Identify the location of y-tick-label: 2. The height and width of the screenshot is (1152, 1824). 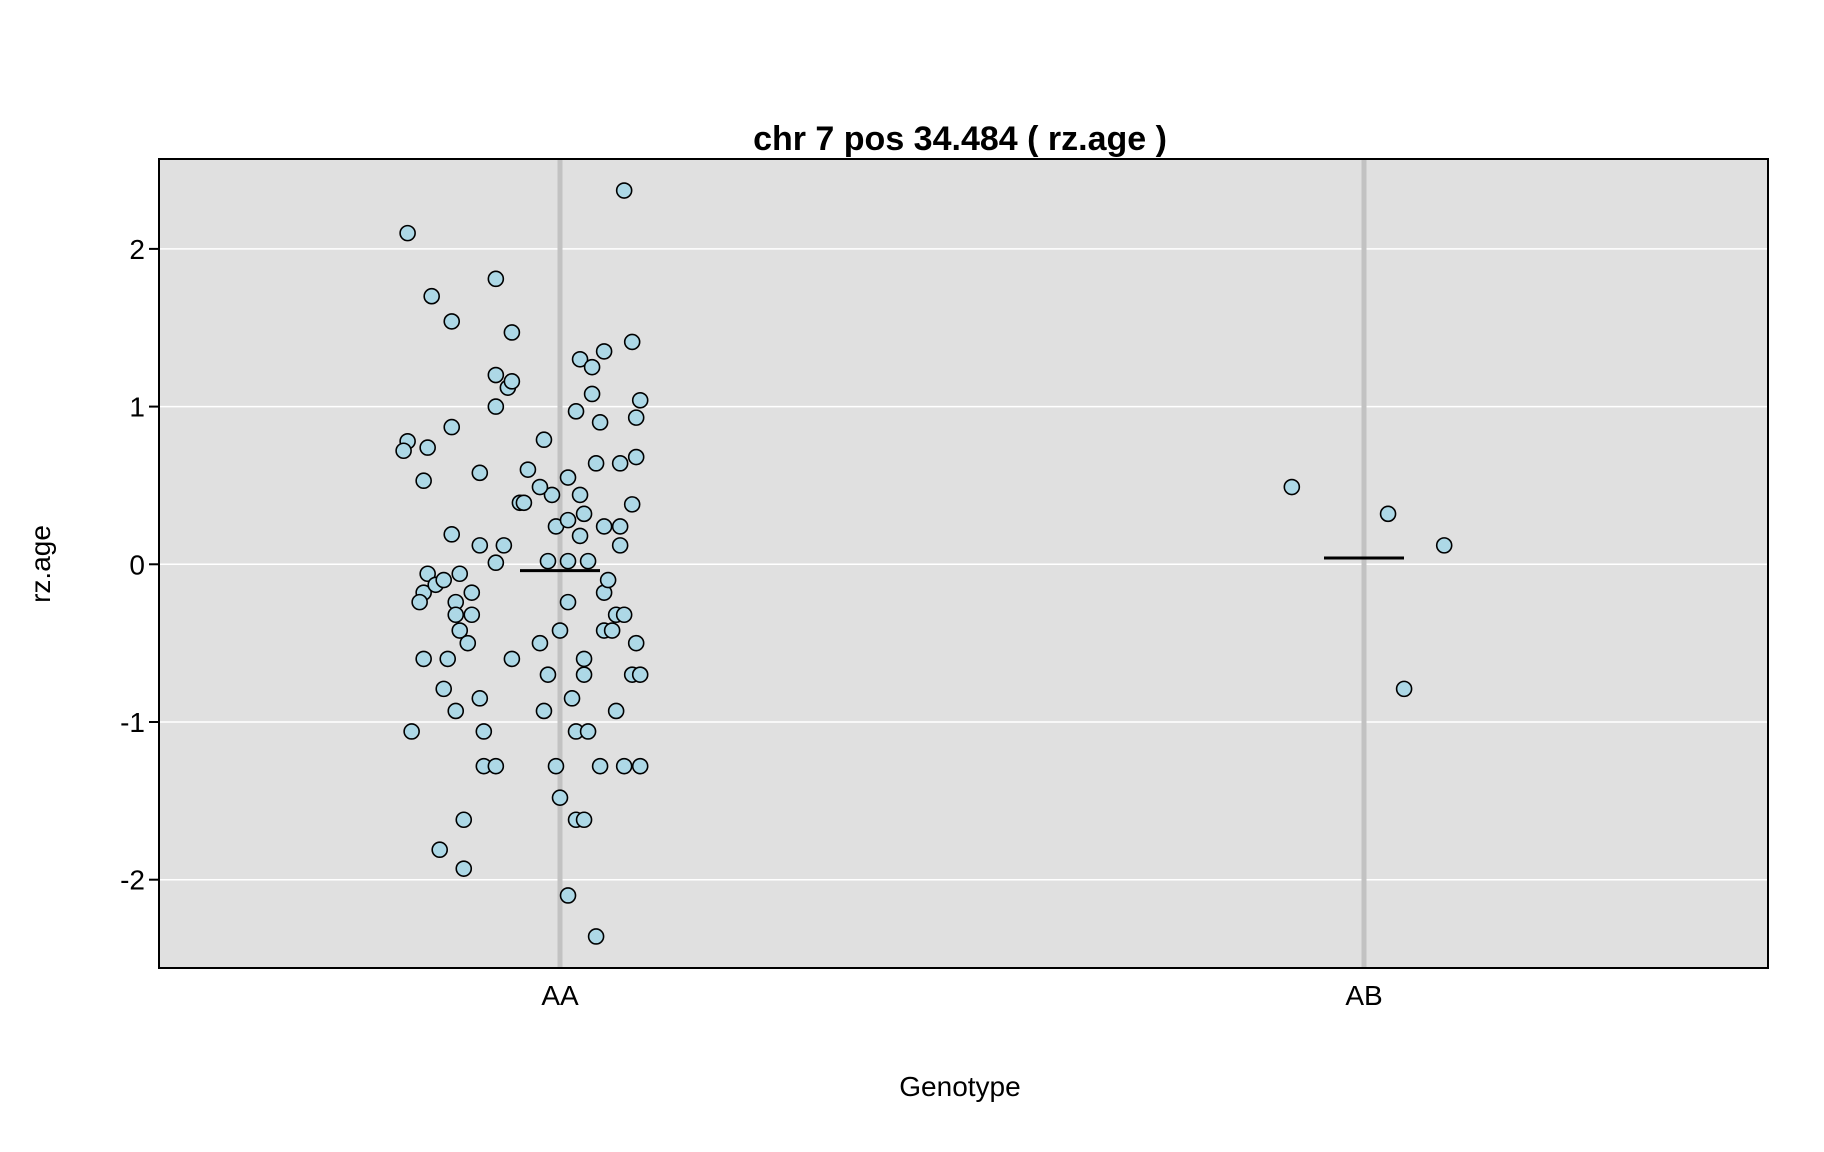
(137, 249).